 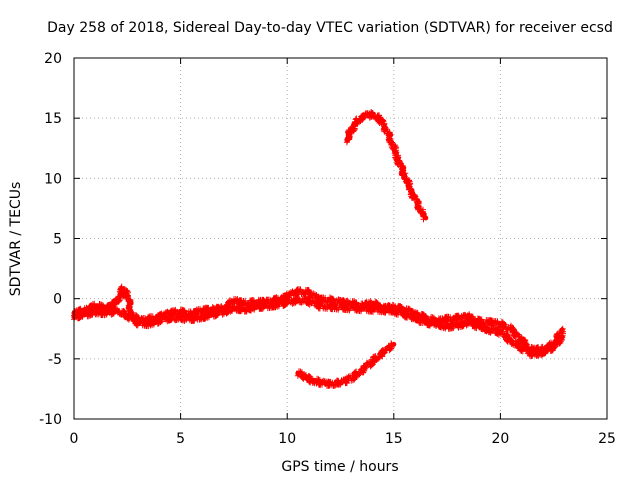 What do you see at coordinates (318, 327) in the screenshot?
I see `series-main-band-lower` at bounding box center [318, 327].